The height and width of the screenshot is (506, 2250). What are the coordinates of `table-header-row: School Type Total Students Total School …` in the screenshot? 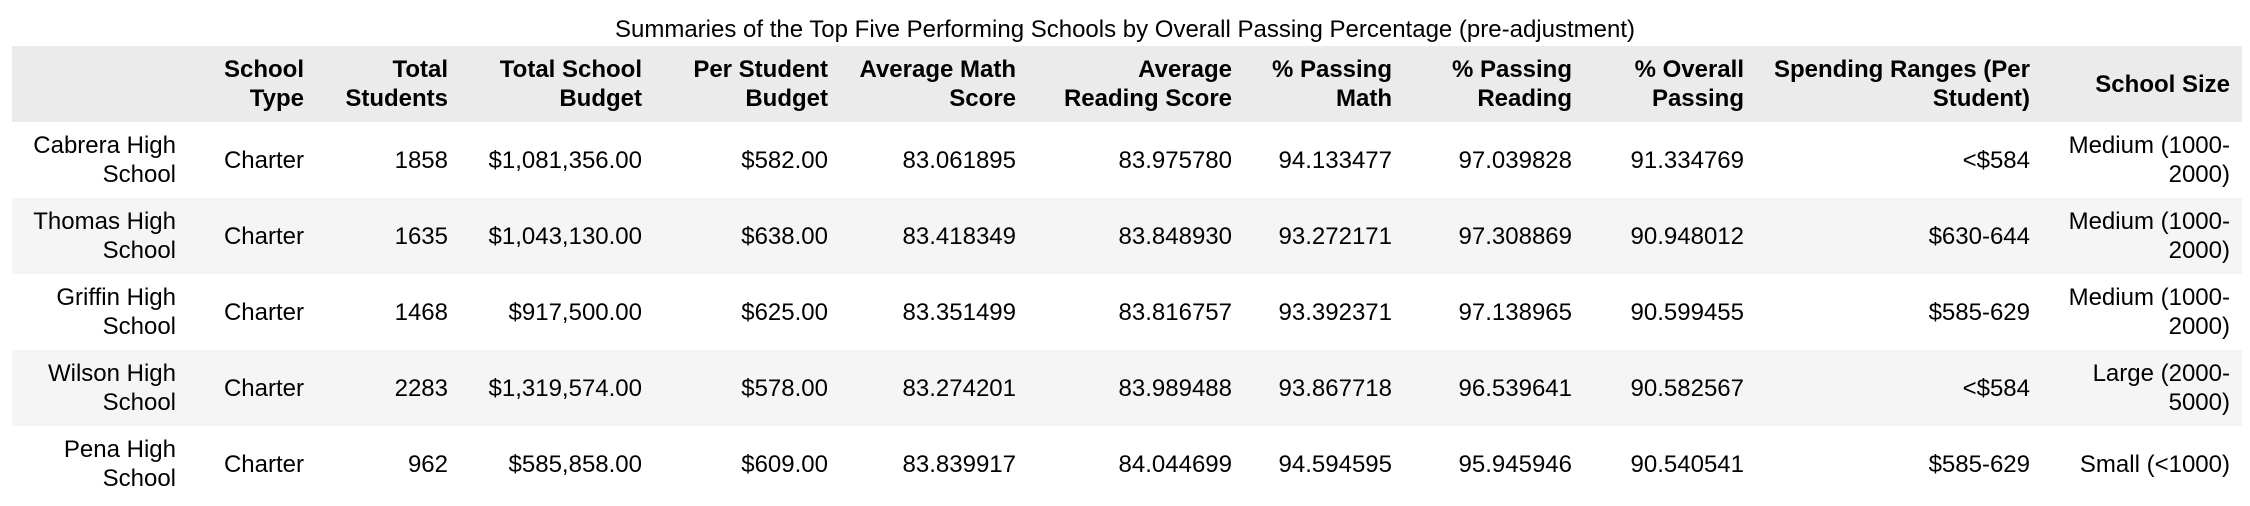 It's located at (1127, 84).